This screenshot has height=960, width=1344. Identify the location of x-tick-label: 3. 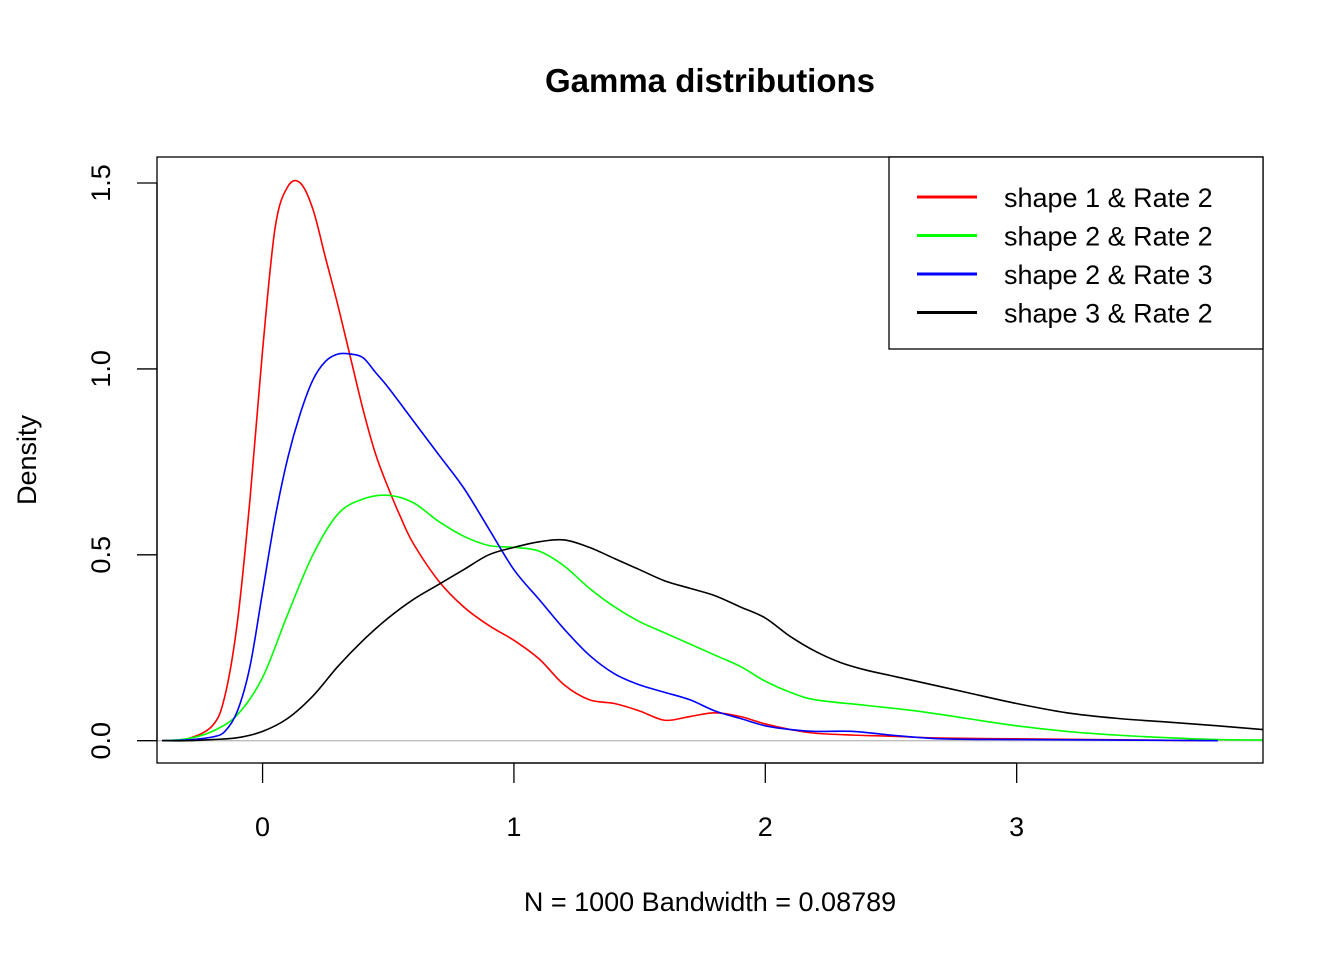
(1016, 827).